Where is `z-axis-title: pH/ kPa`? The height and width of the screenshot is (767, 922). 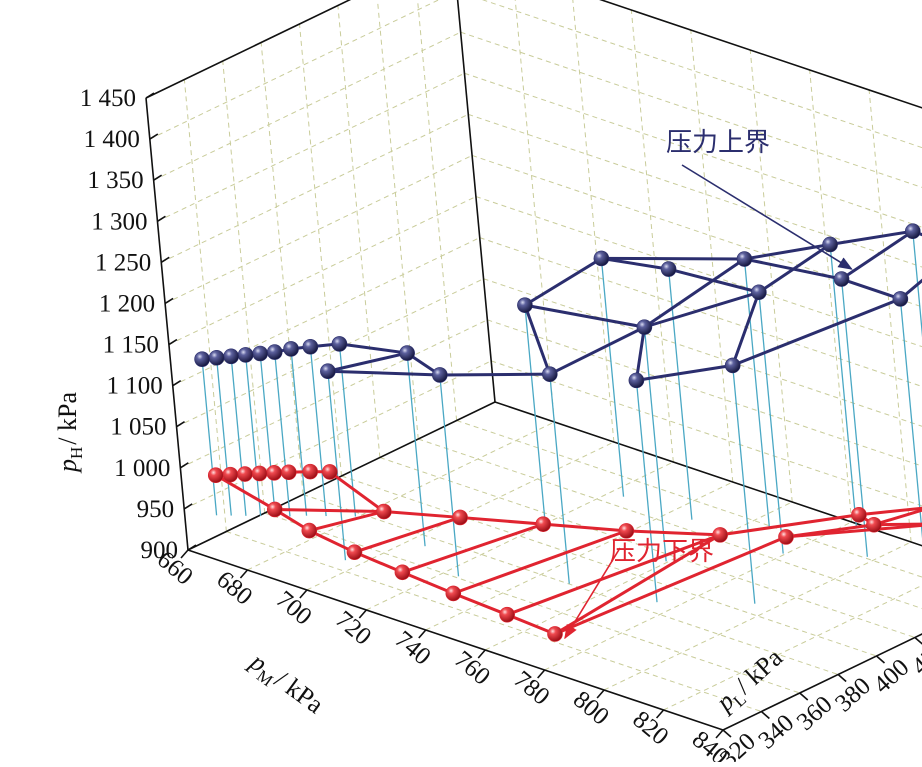
z-axis-title: pH/ kPa is located at coordinates (69, 433).